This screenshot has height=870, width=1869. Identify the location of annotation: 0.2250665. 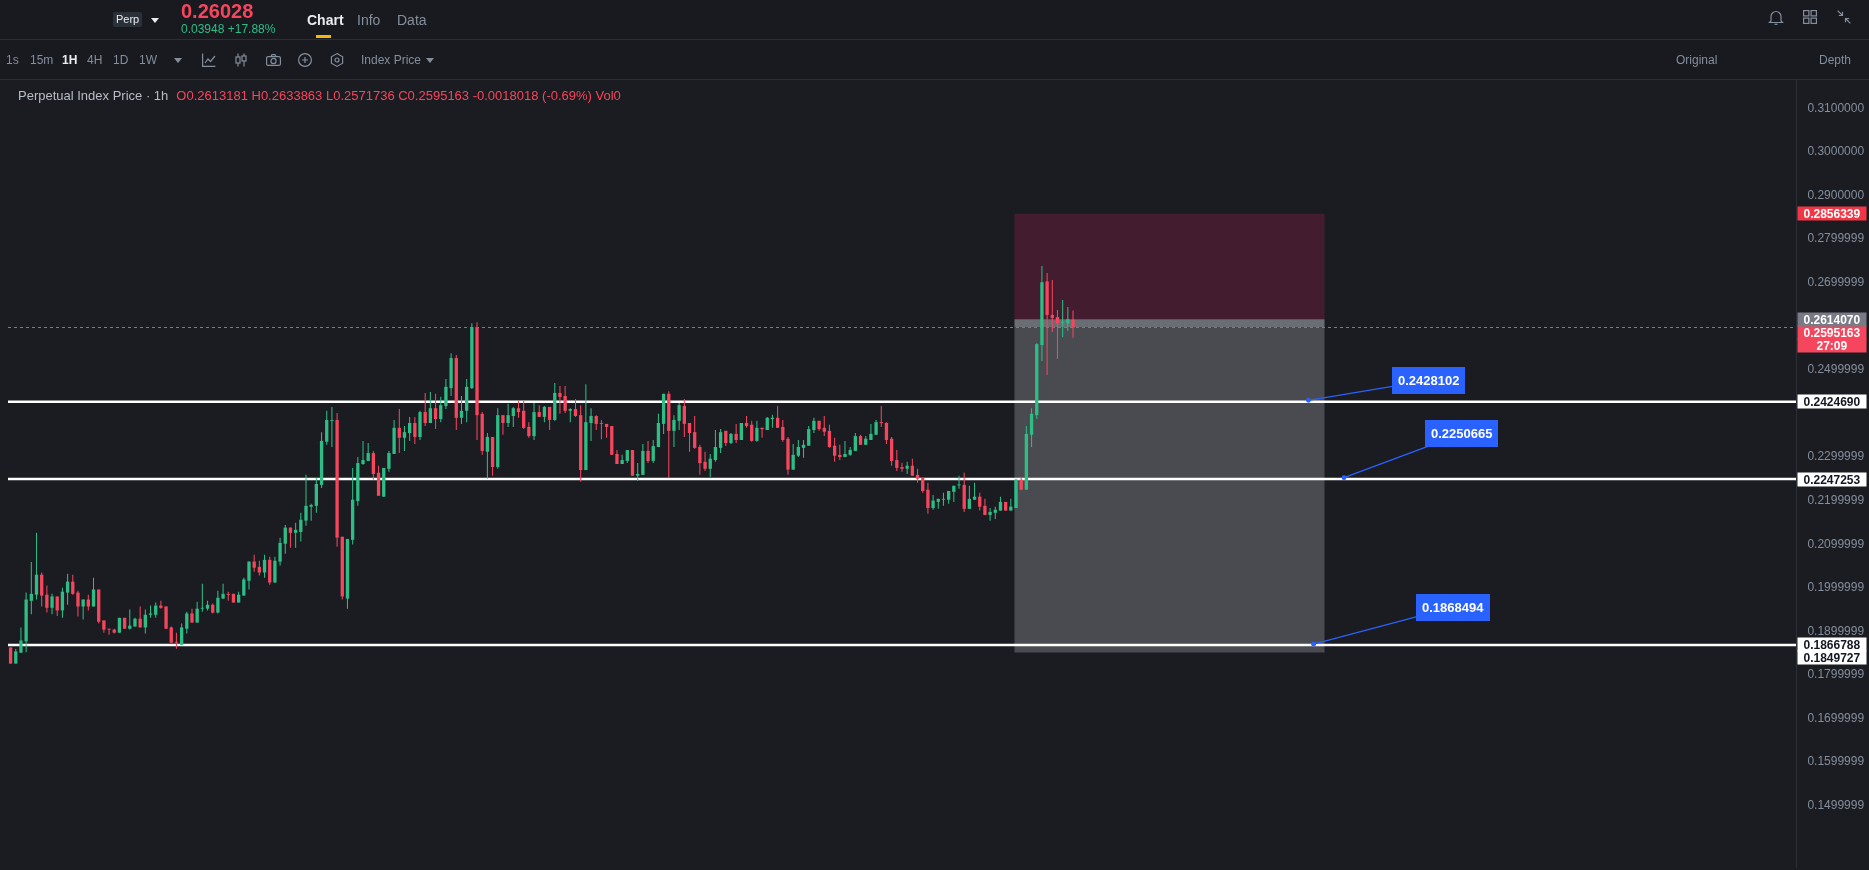
(1462, 433).